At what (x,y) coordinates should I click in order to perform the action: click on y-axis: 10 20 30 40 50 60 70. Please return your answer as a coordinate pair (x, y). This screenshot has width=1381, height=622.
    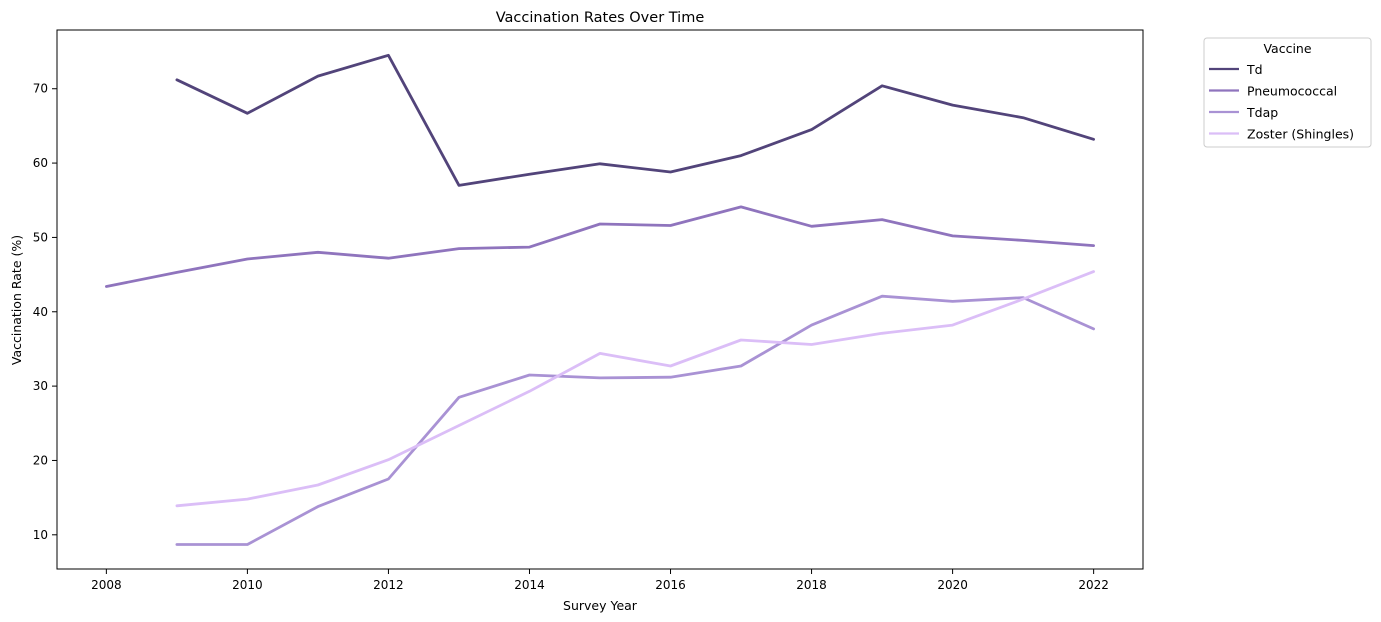
    Looking at the image, I should click on (45, 312).